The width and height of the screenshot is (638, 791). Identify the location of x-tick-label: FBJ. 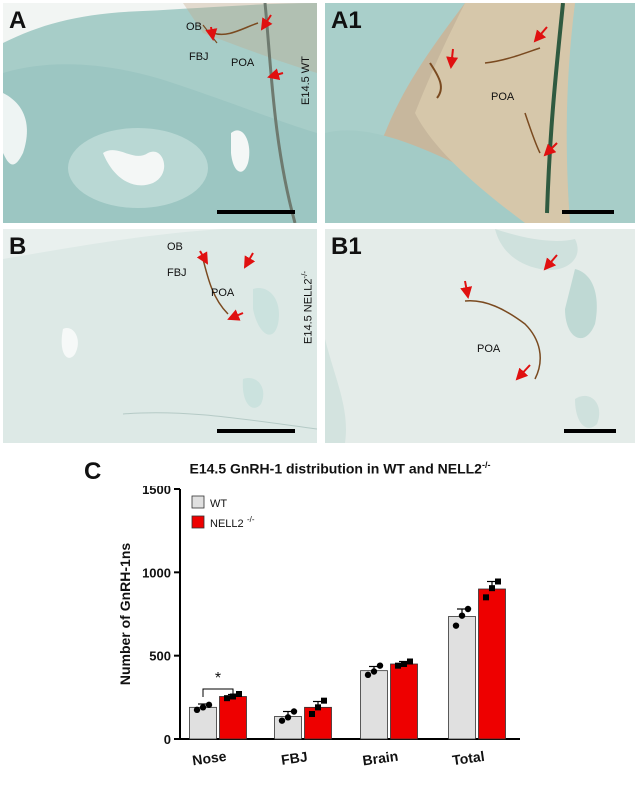
(294, 758).